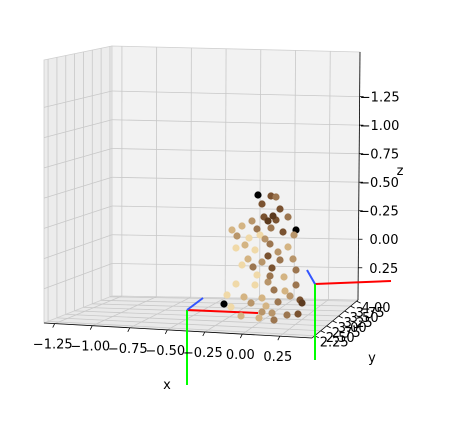 This screenshot has height=445, width=462. Describe the element at coordinates (353, 282) in the screenshot. I see `frame-b-x-axis` at that location.